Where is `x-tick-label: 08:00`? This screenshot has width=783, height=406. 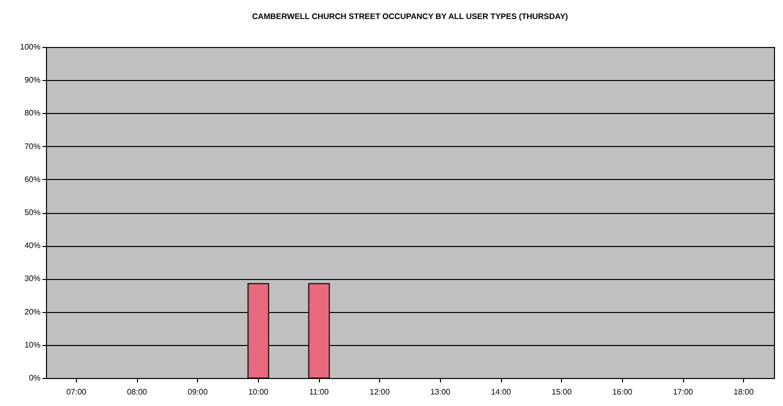 x-tick-label: 08:00 is located at coordinates (137, 392).